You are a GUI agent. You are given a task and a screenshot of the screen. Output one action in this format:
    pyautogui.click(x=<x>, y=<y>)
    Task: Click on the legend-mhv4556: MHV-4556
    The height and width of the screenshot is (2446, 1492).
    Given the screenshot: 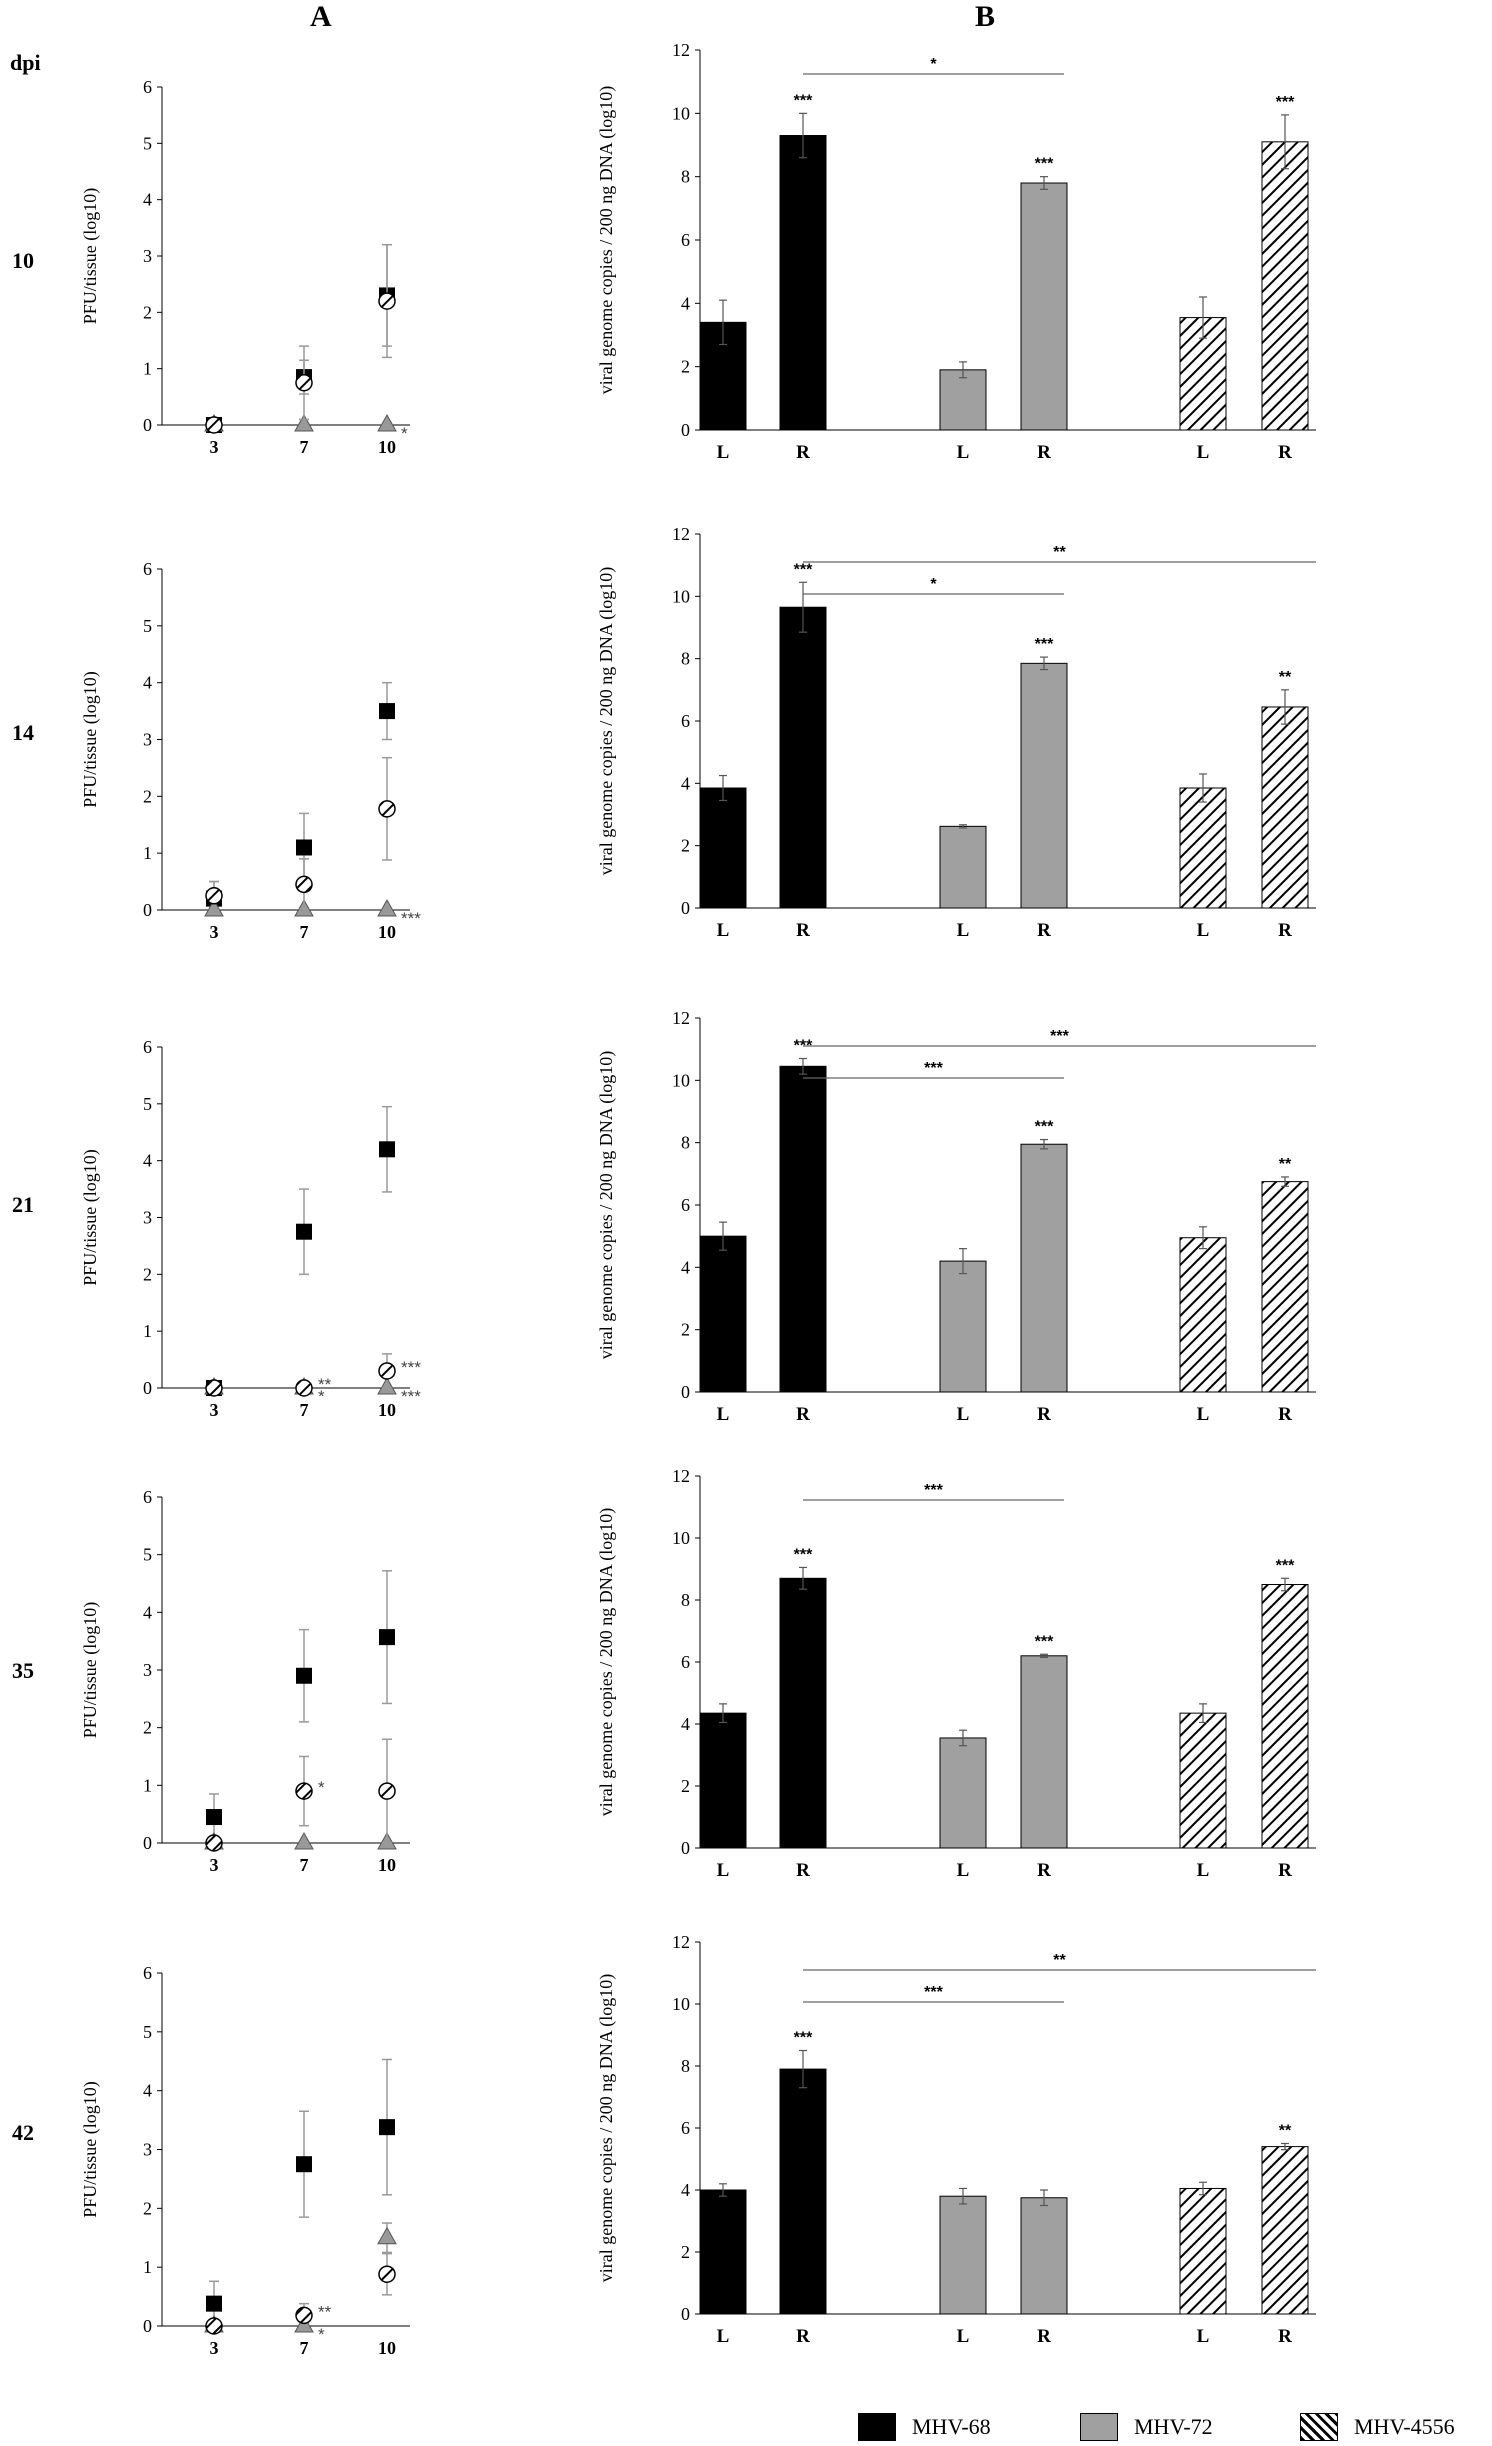 What is the action you would take?
    pyautogui.click(x=1377, y=2427)
    